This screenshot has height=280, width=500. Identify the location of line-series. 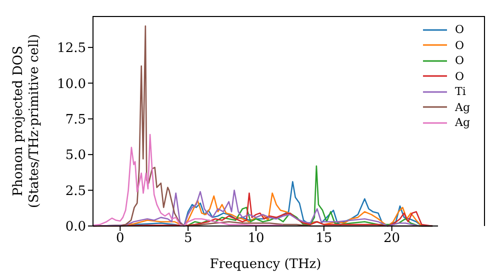
(188, 180).